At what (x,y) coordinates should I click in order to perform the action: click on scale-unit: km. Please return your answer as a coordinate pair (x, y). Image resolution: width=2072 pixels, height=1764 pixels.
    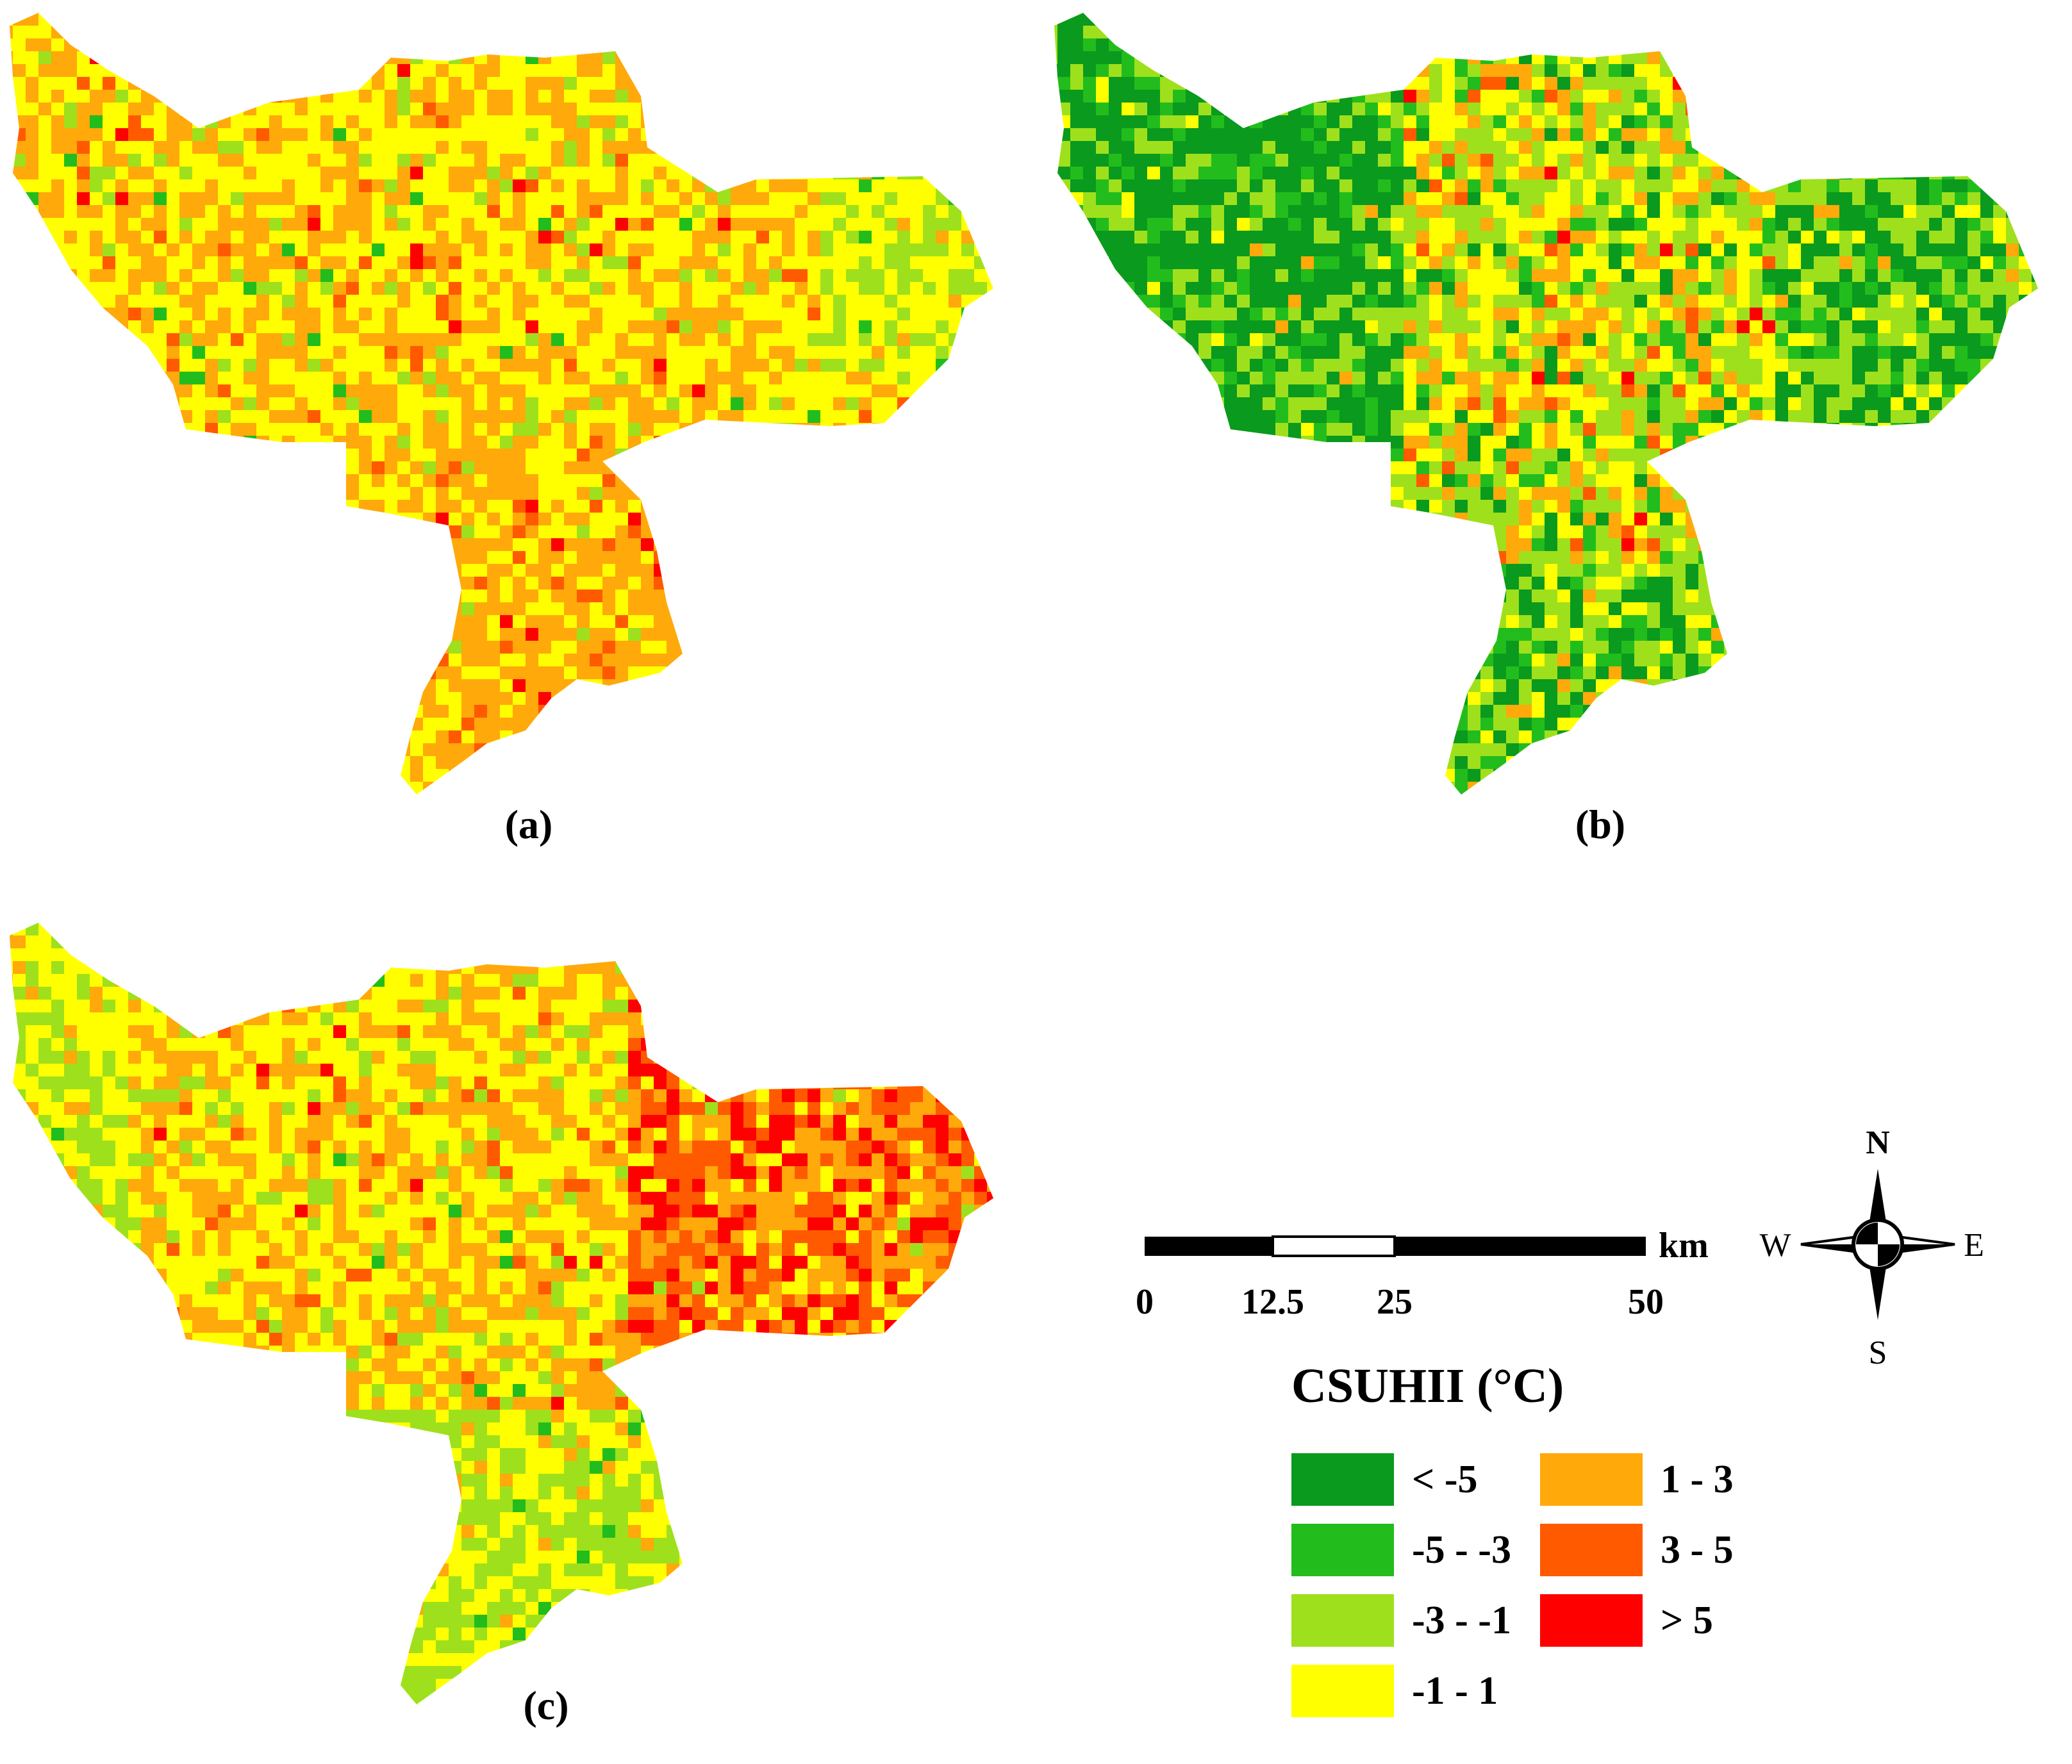
    Looking at the image, I should click on (1684, 1245).